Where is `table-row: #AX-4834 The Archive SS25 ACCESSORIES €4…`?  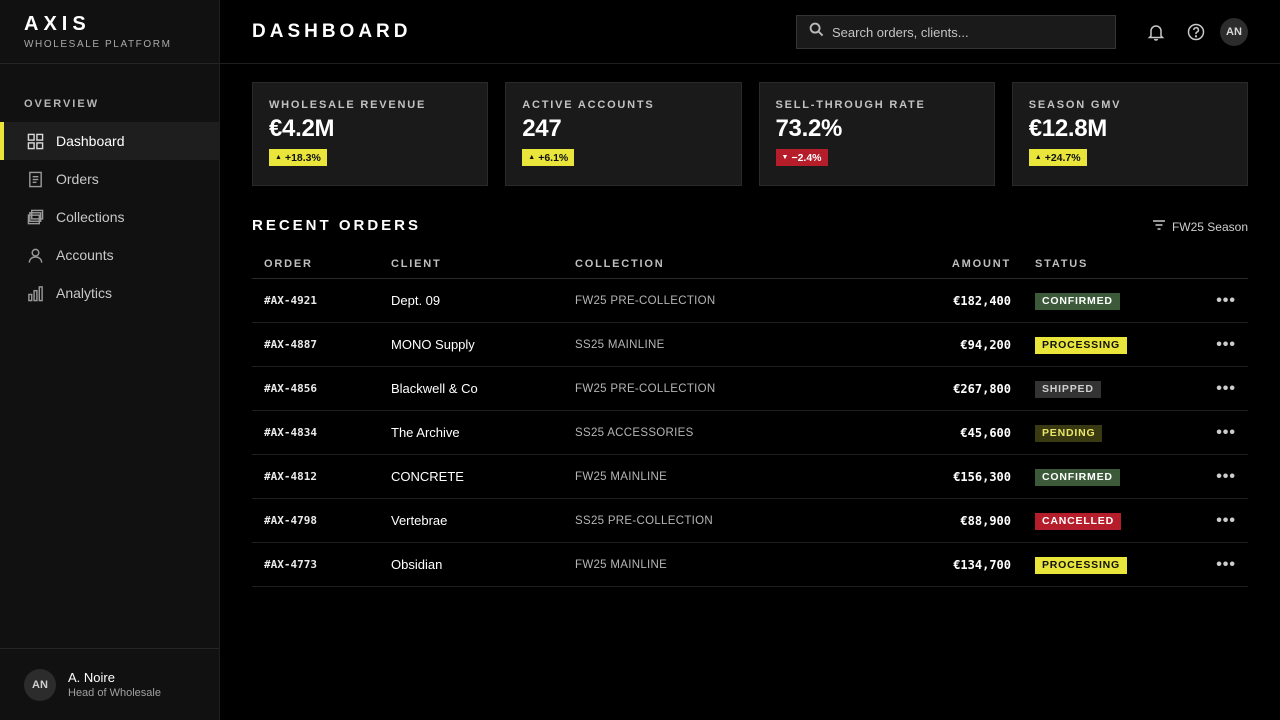
table-row: #AX-4834 The Archive SS25 ACCESSORIES €4… is located at coordinates (750, 433).